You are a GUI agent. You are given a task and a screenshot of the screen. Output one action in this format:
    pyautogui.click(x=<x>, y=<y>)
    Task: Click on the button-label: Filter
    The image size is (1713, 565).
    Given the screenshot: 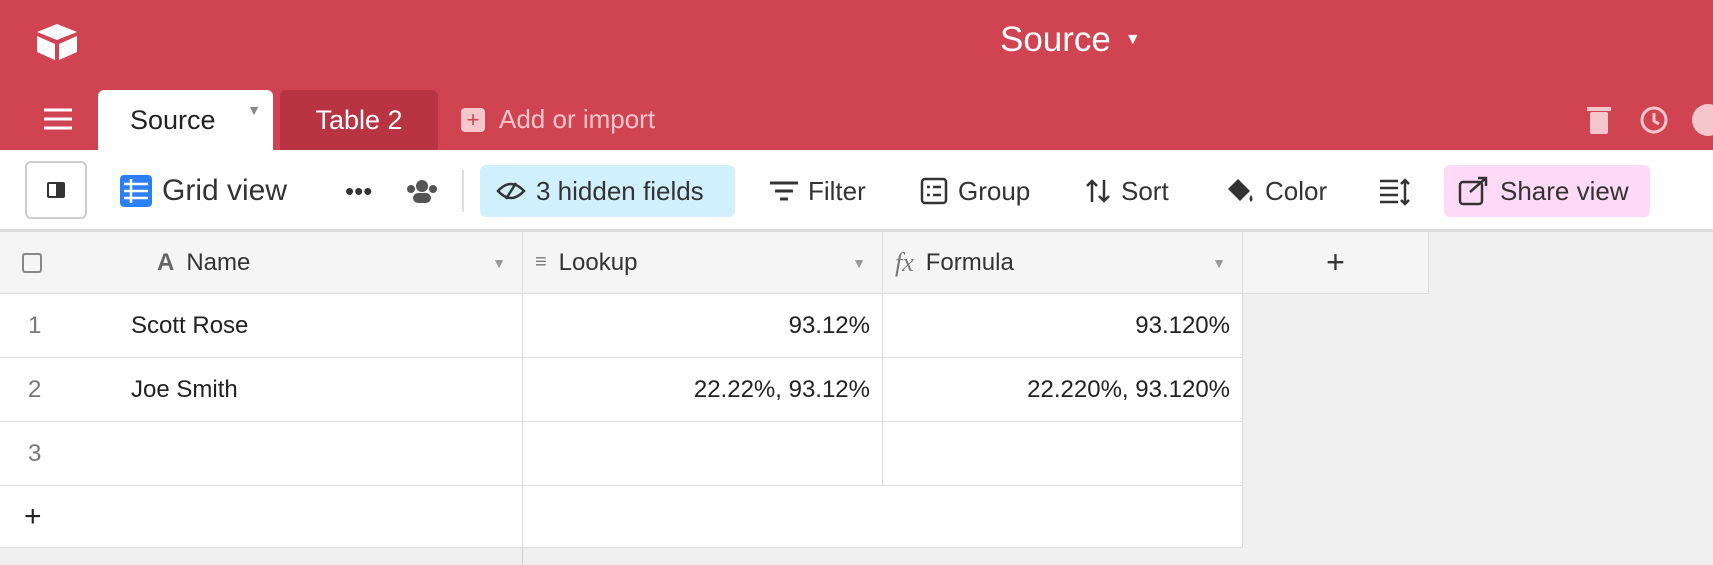 What is the action you would take?
    pyautogui.click(x=837, y=190)
    